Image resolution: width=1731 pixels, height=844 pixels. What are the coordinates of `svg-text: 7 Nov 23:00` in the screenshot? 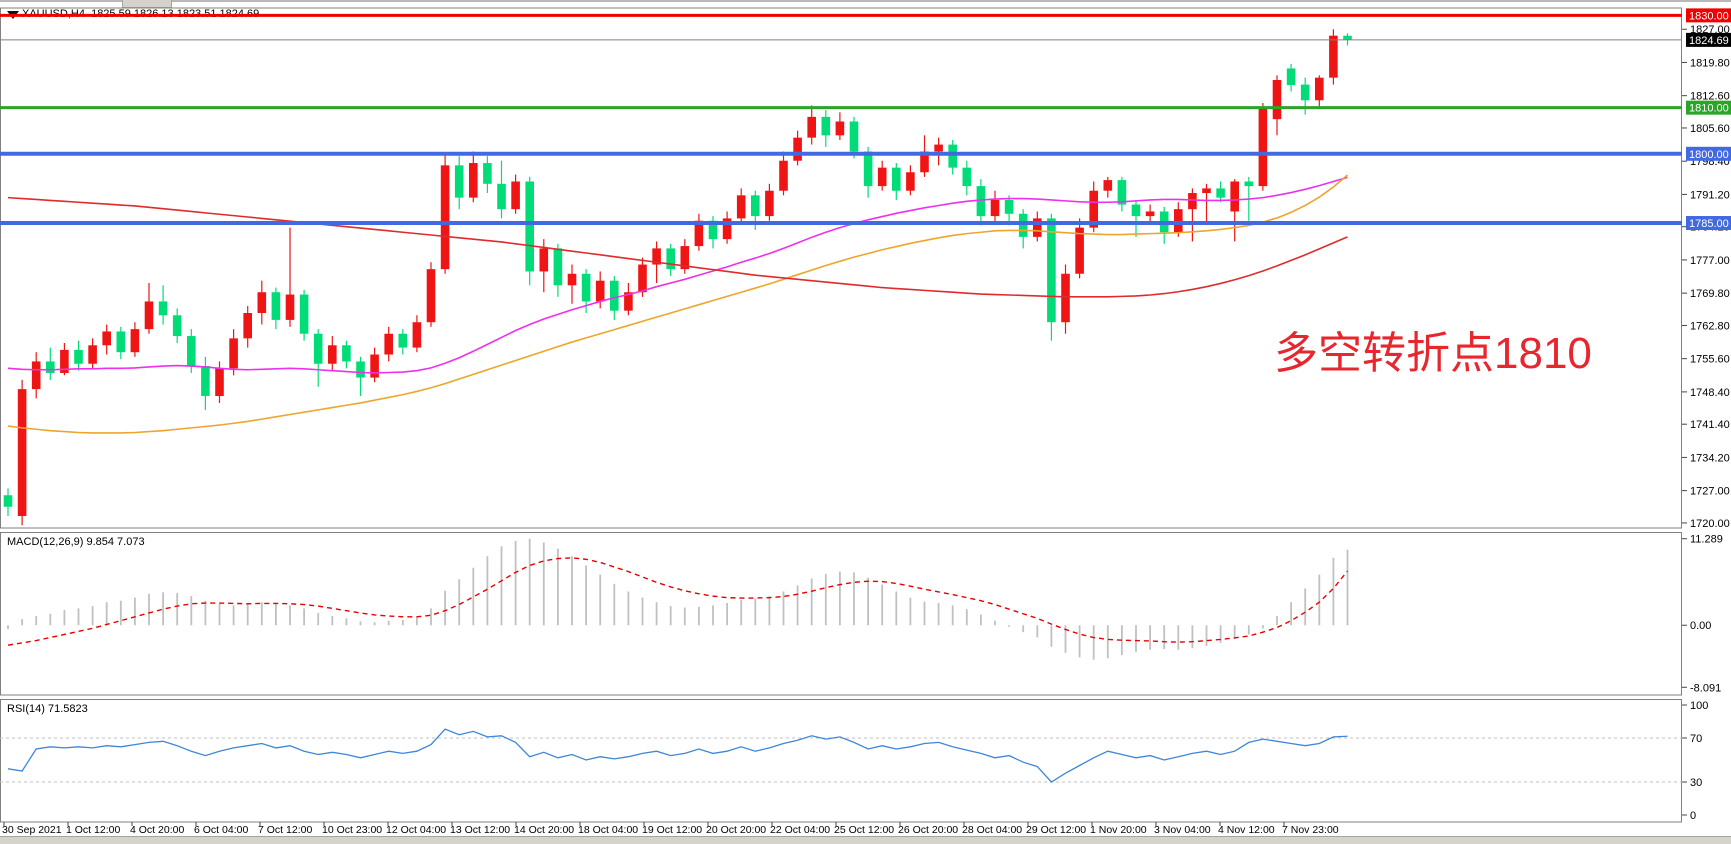 It's located at (1310, 830).